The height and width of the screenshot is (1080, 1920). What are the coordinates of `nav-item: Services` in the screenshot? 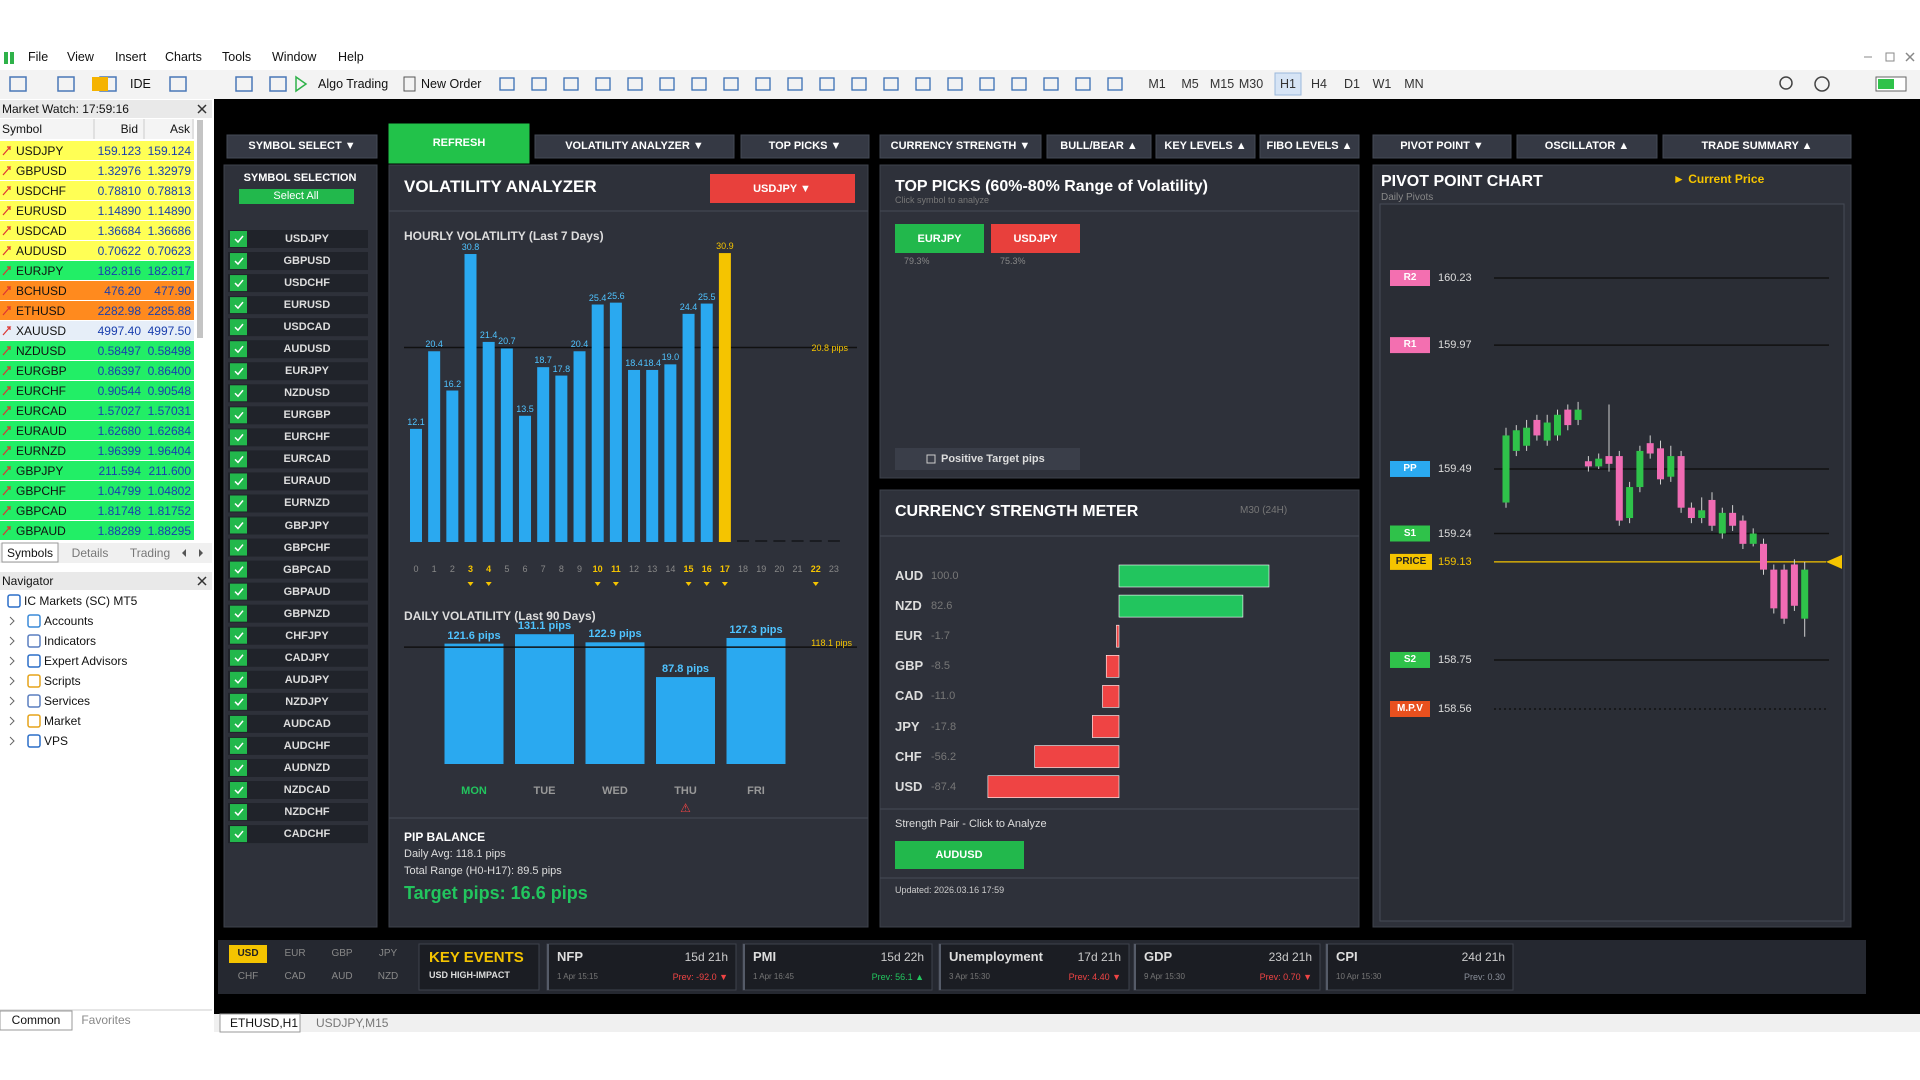 It's located at (67, 701).